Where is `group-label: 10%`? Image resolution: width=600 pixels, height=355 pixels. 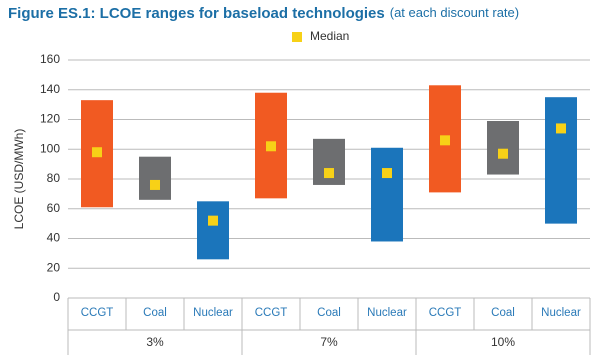 group-label: 10% is located at coordinates (503, 342).